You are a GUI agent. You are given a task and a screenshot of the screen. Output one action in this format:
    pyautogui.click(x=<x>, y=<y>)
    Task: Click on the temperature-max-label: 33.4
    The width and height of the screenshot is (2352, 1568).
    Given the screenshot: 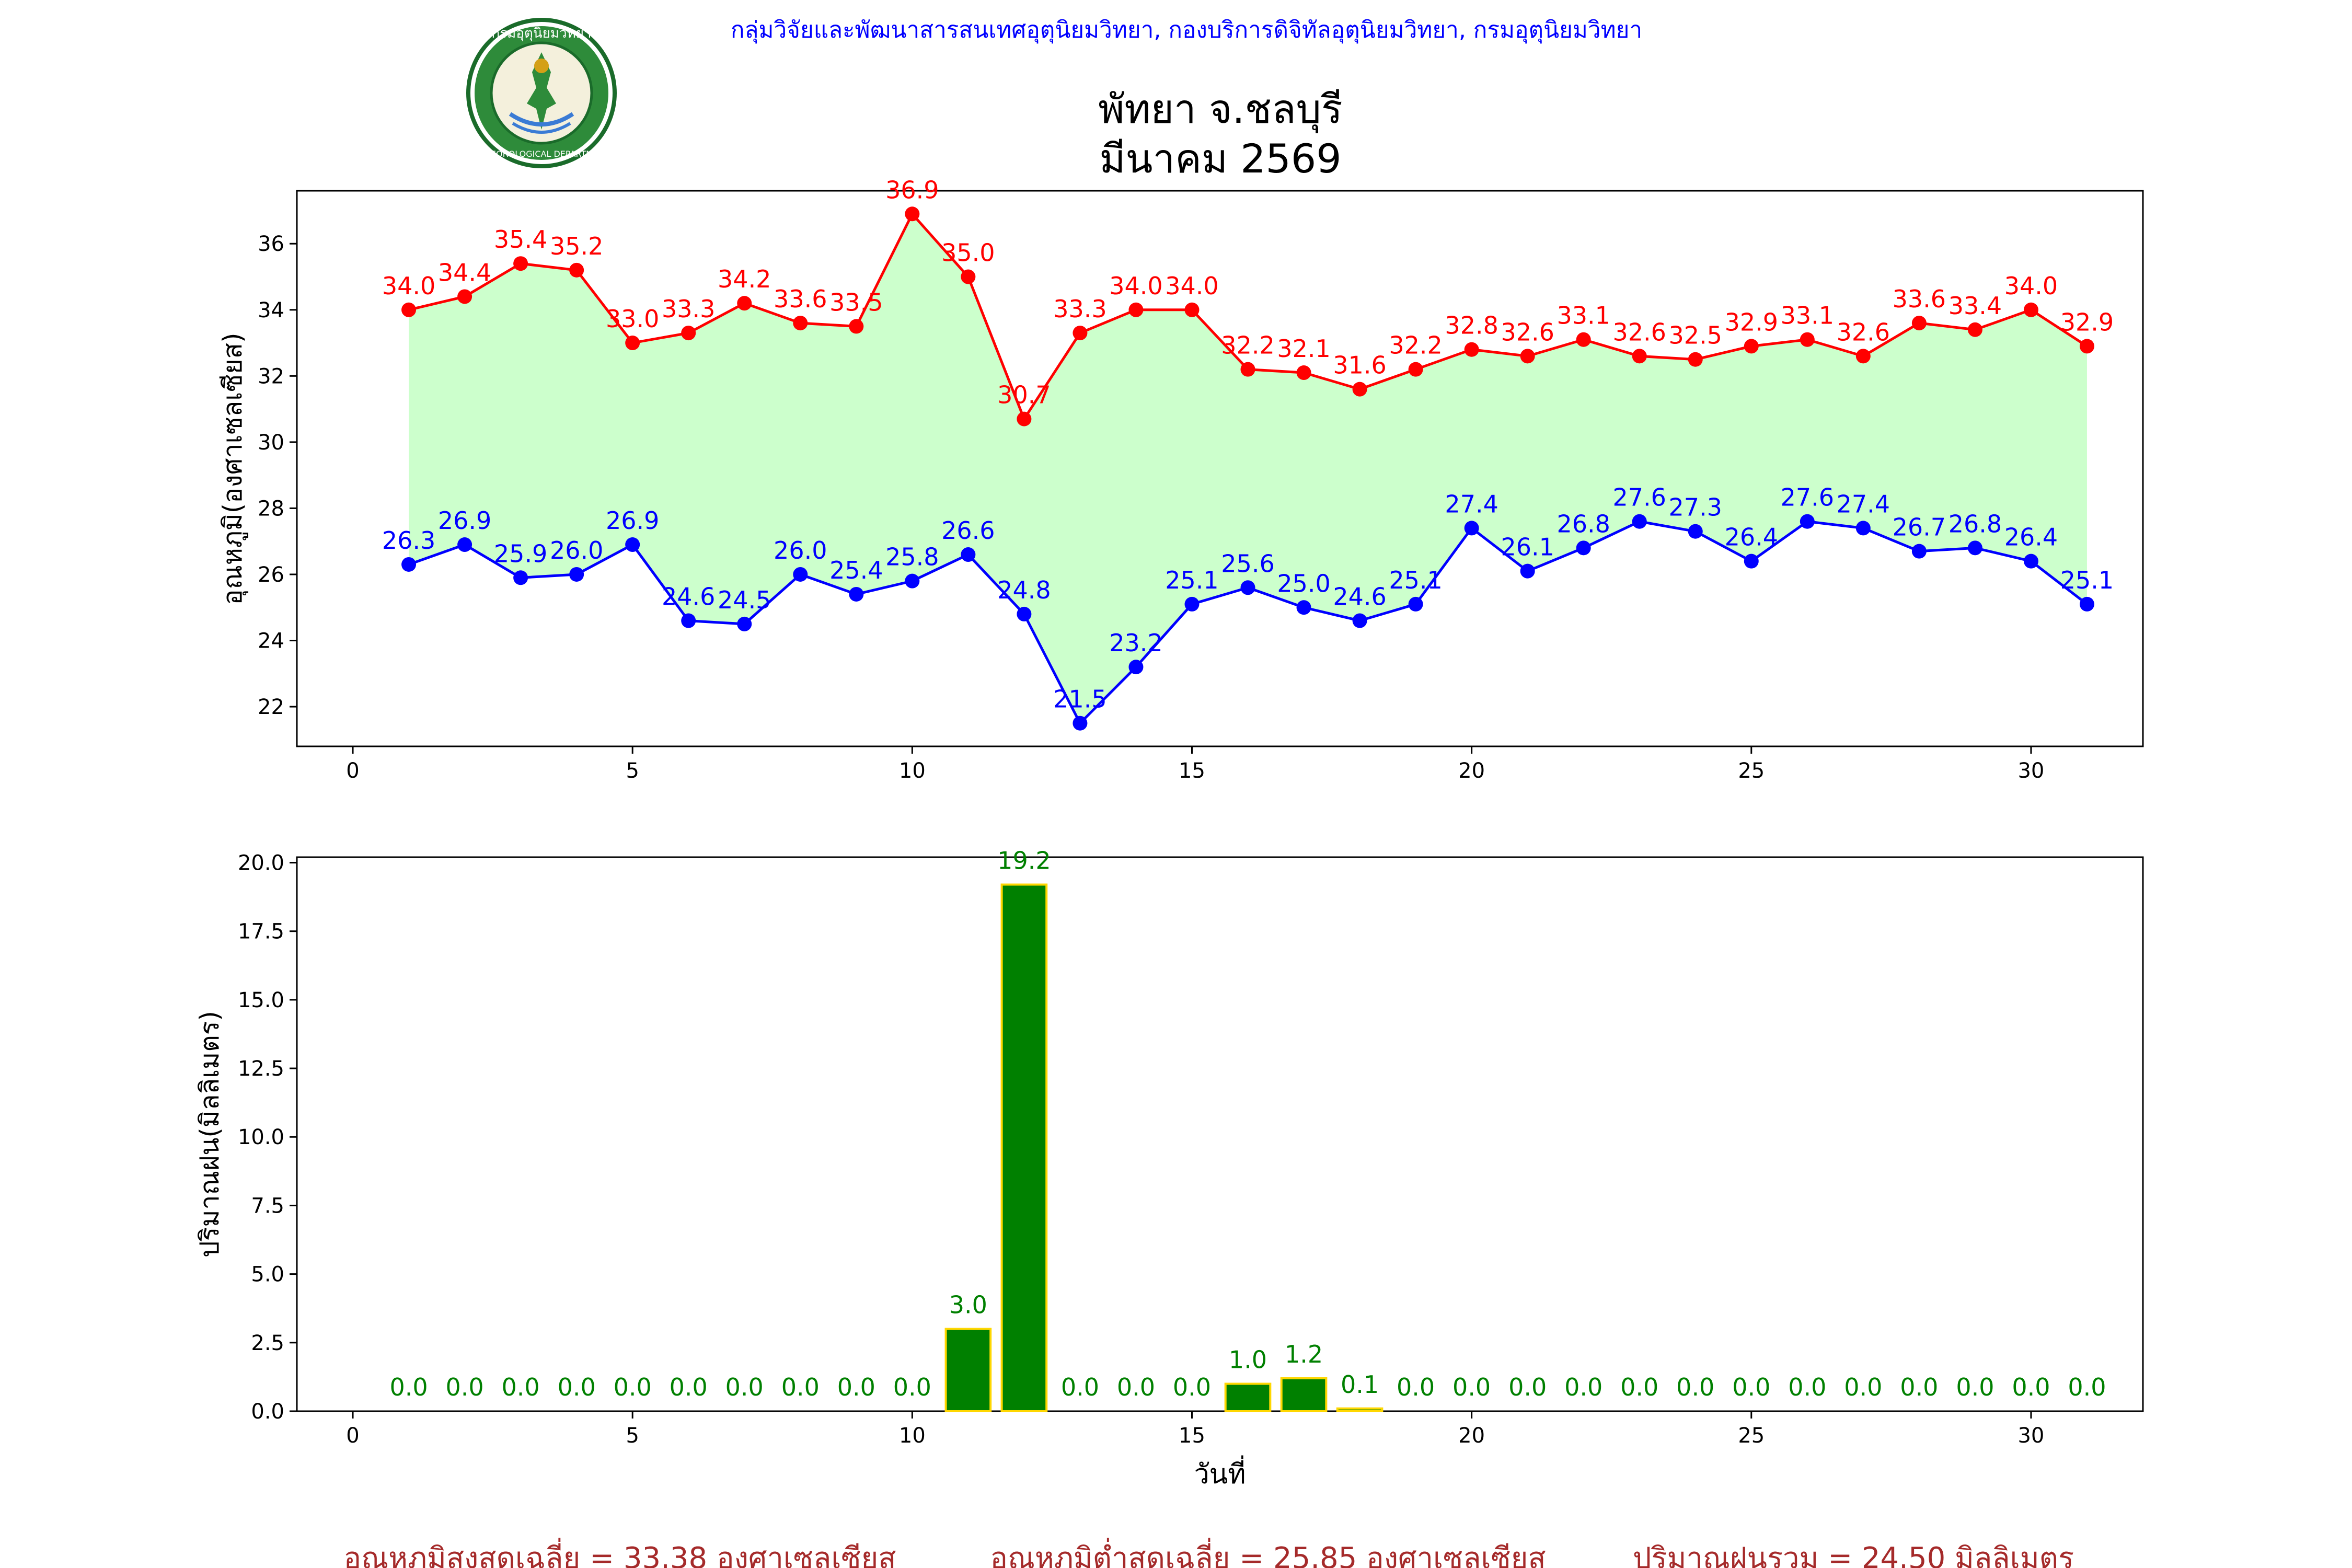 What is the action you would take?
    pyautogui.click(x=1975, y=306)
    